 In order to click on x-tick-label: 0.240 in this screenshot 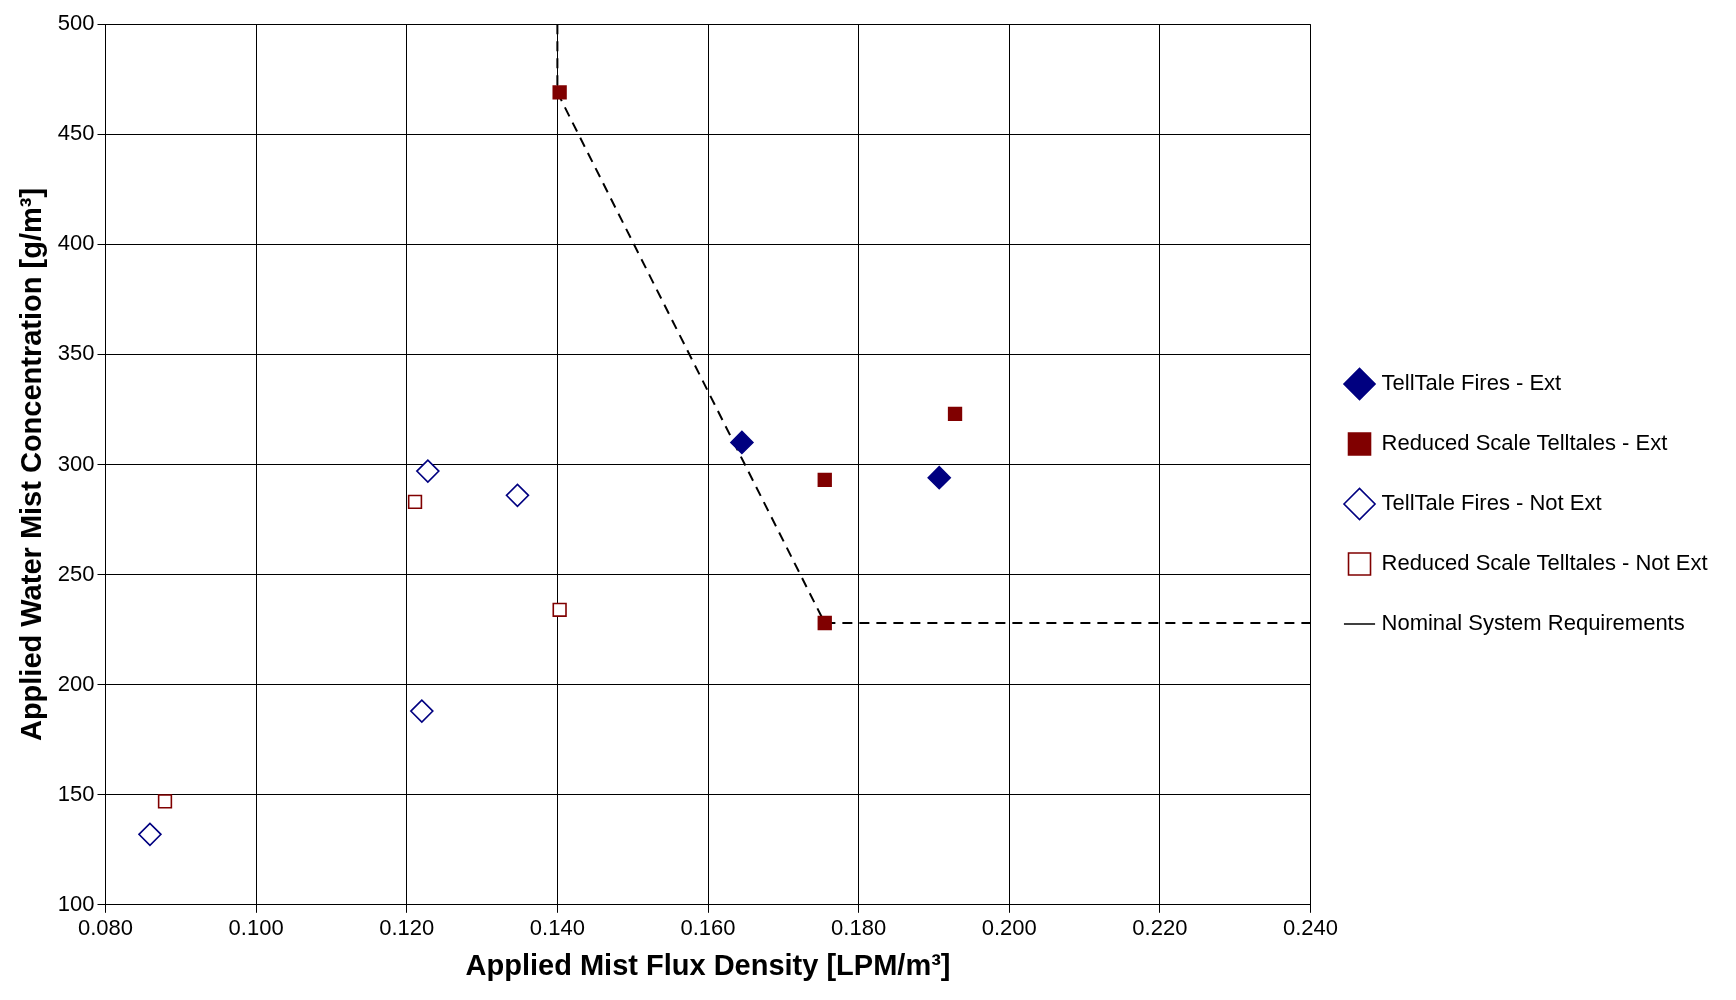, I will do `click(1310, 928)`.